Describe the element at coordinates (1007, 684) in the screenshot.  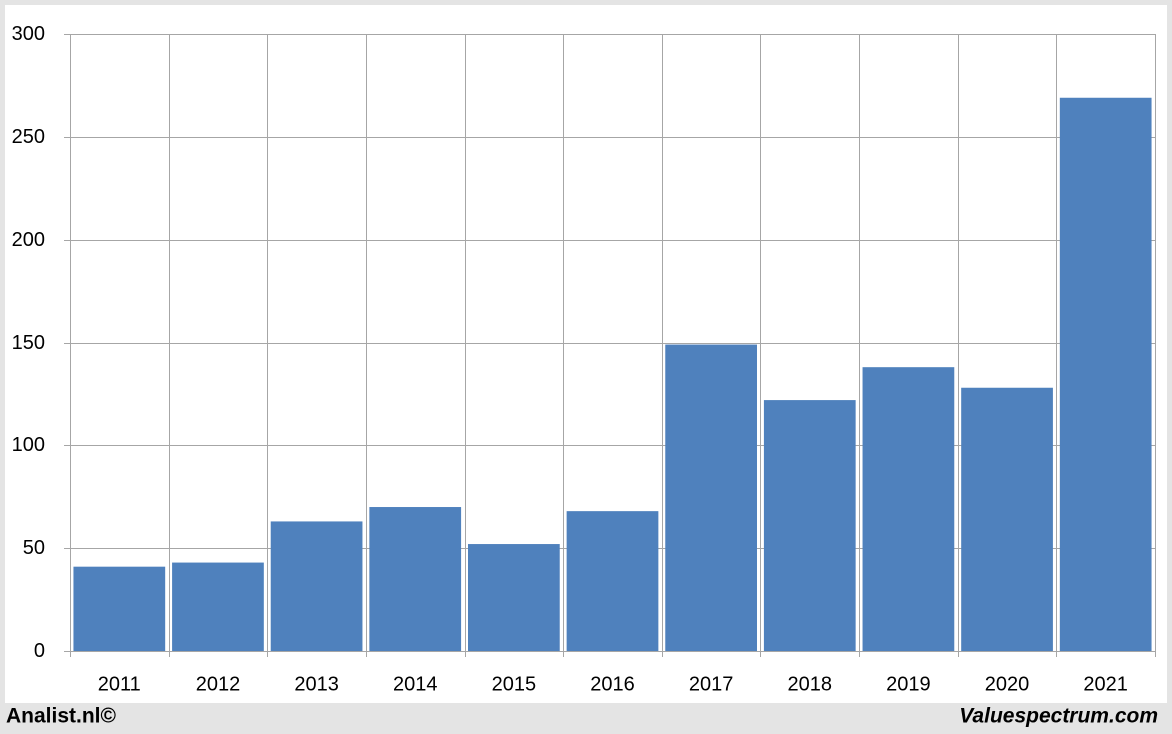
I see `x-tick-label: 2020` at that location.